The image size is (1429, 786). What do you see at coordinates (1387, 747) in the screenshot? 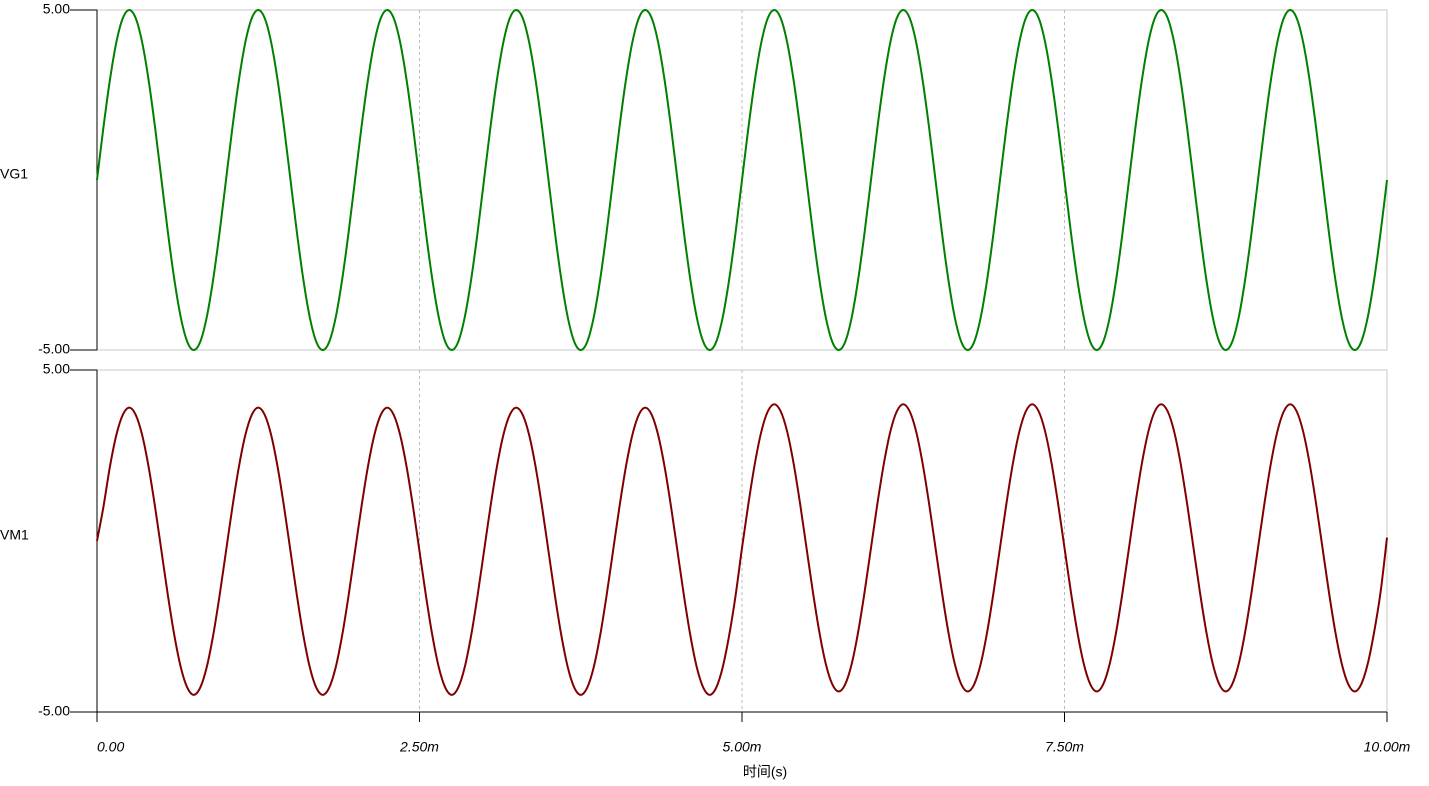
I see `x-tick-label: 10.00m` at bounding box center [1387, 747].